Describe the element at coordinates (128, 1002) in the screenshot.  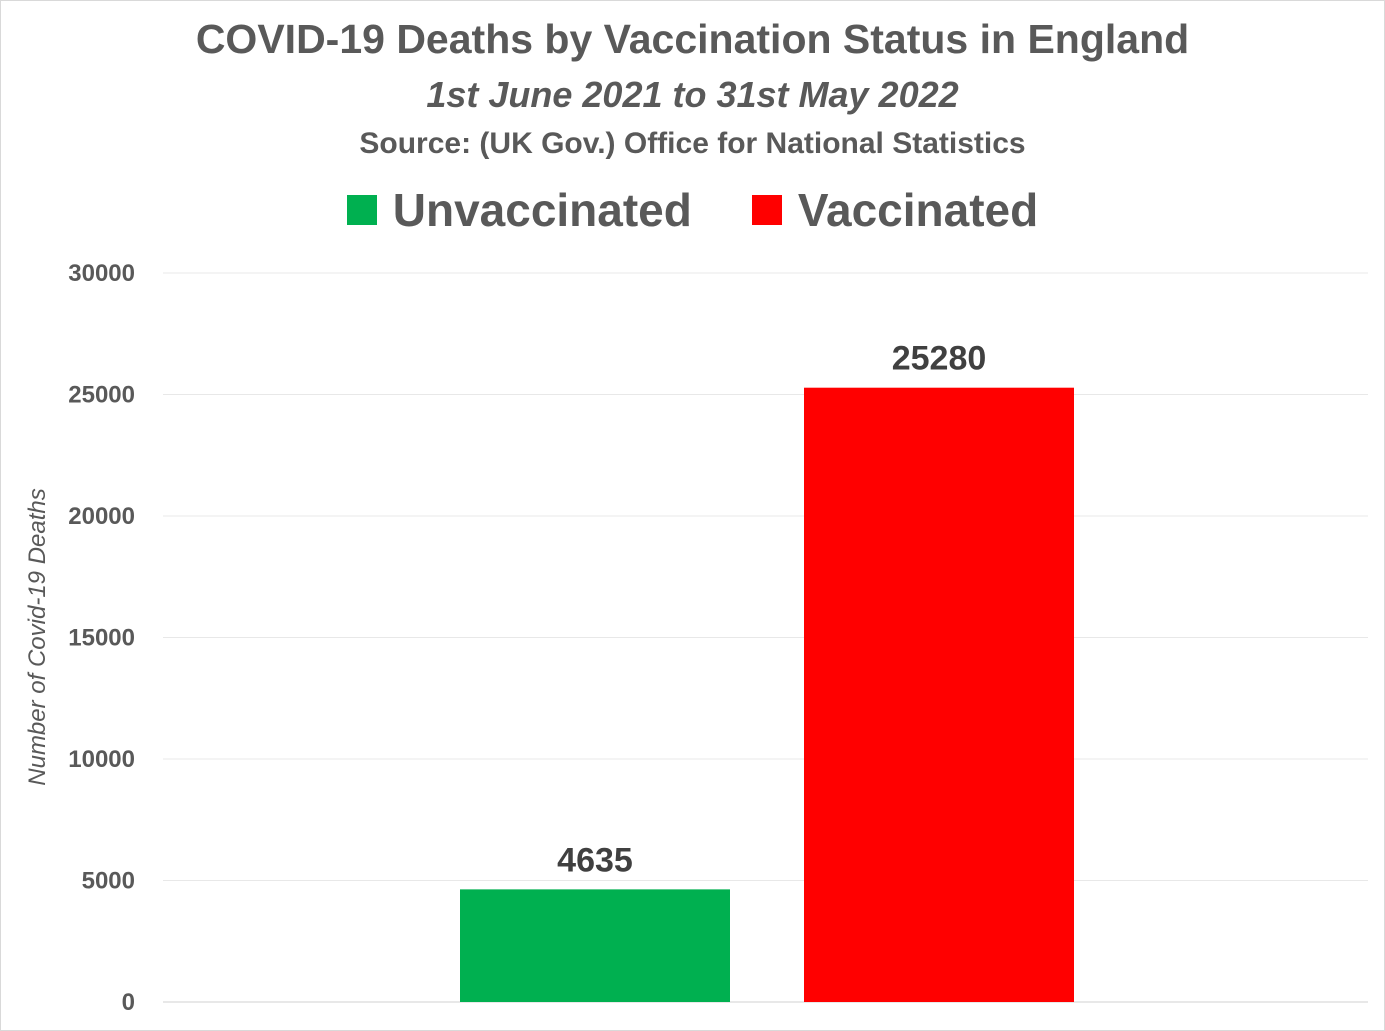
I see `y-tick-label: 0` at that location.